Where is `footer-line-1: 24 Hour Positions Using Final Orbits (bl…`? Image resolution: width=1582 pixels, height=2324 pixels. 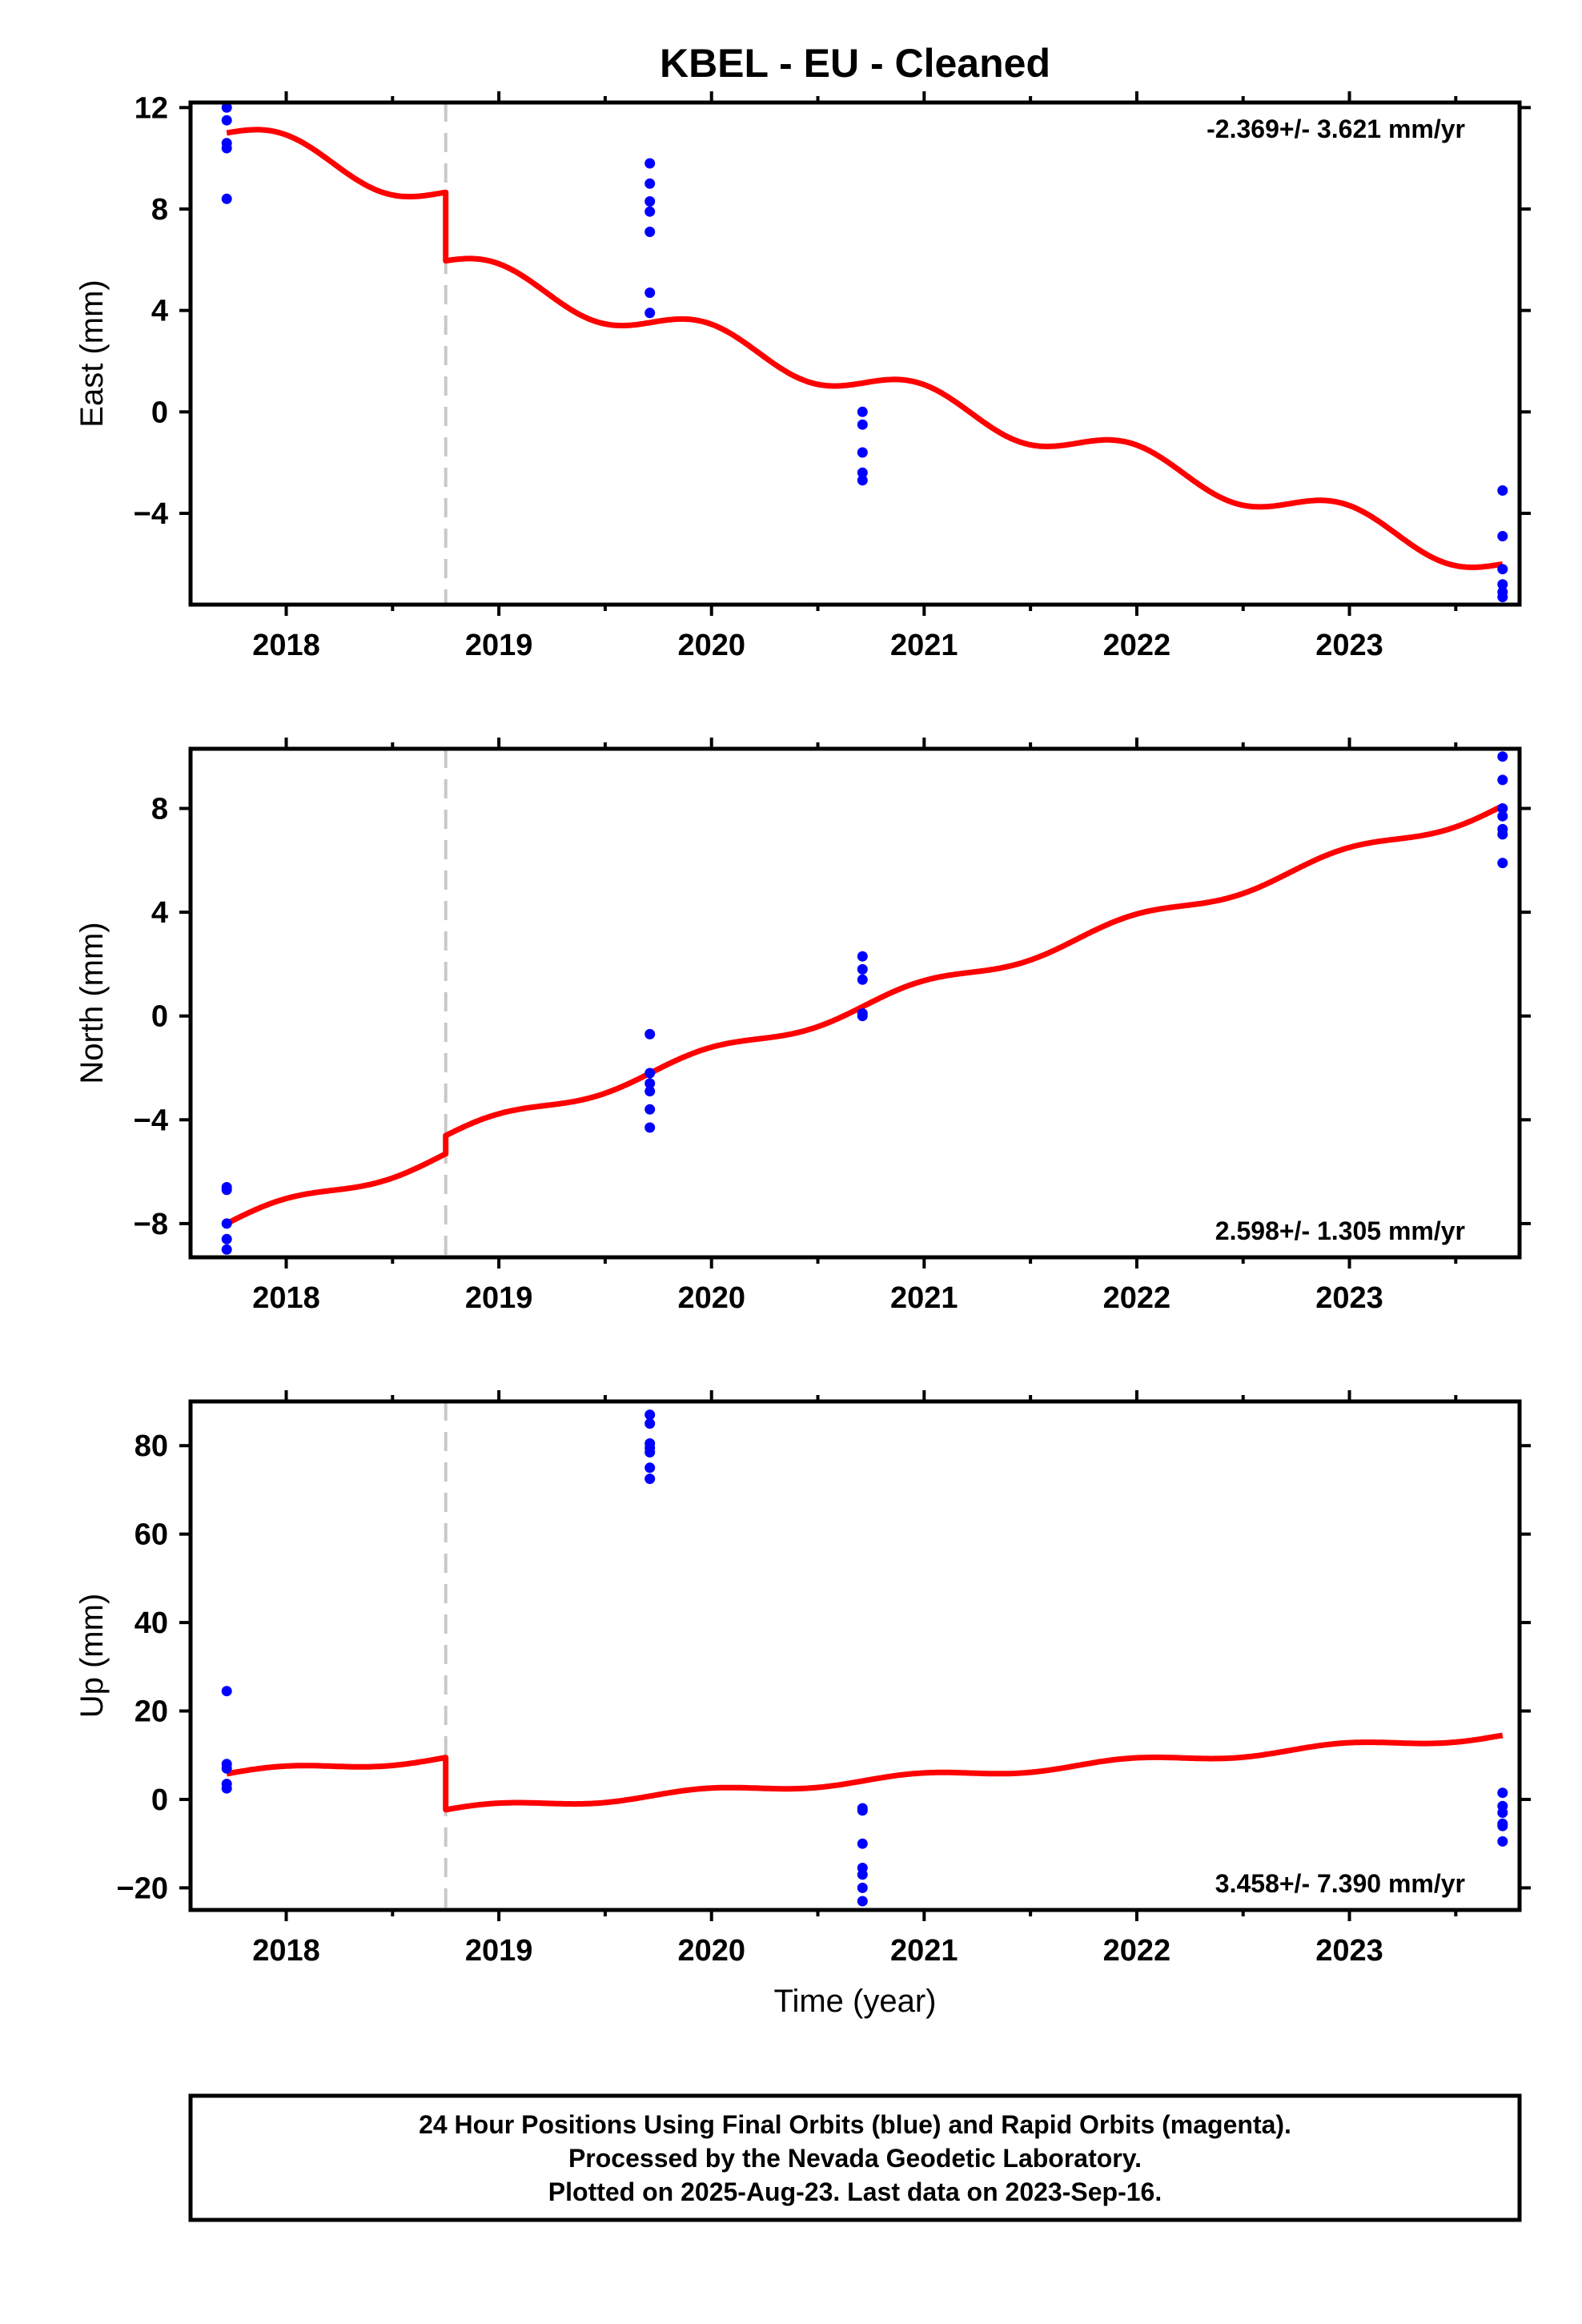 footer-line-1: 24 Hour Positions Using Final Orbits (bl… is located at coordinates (855, 2124).